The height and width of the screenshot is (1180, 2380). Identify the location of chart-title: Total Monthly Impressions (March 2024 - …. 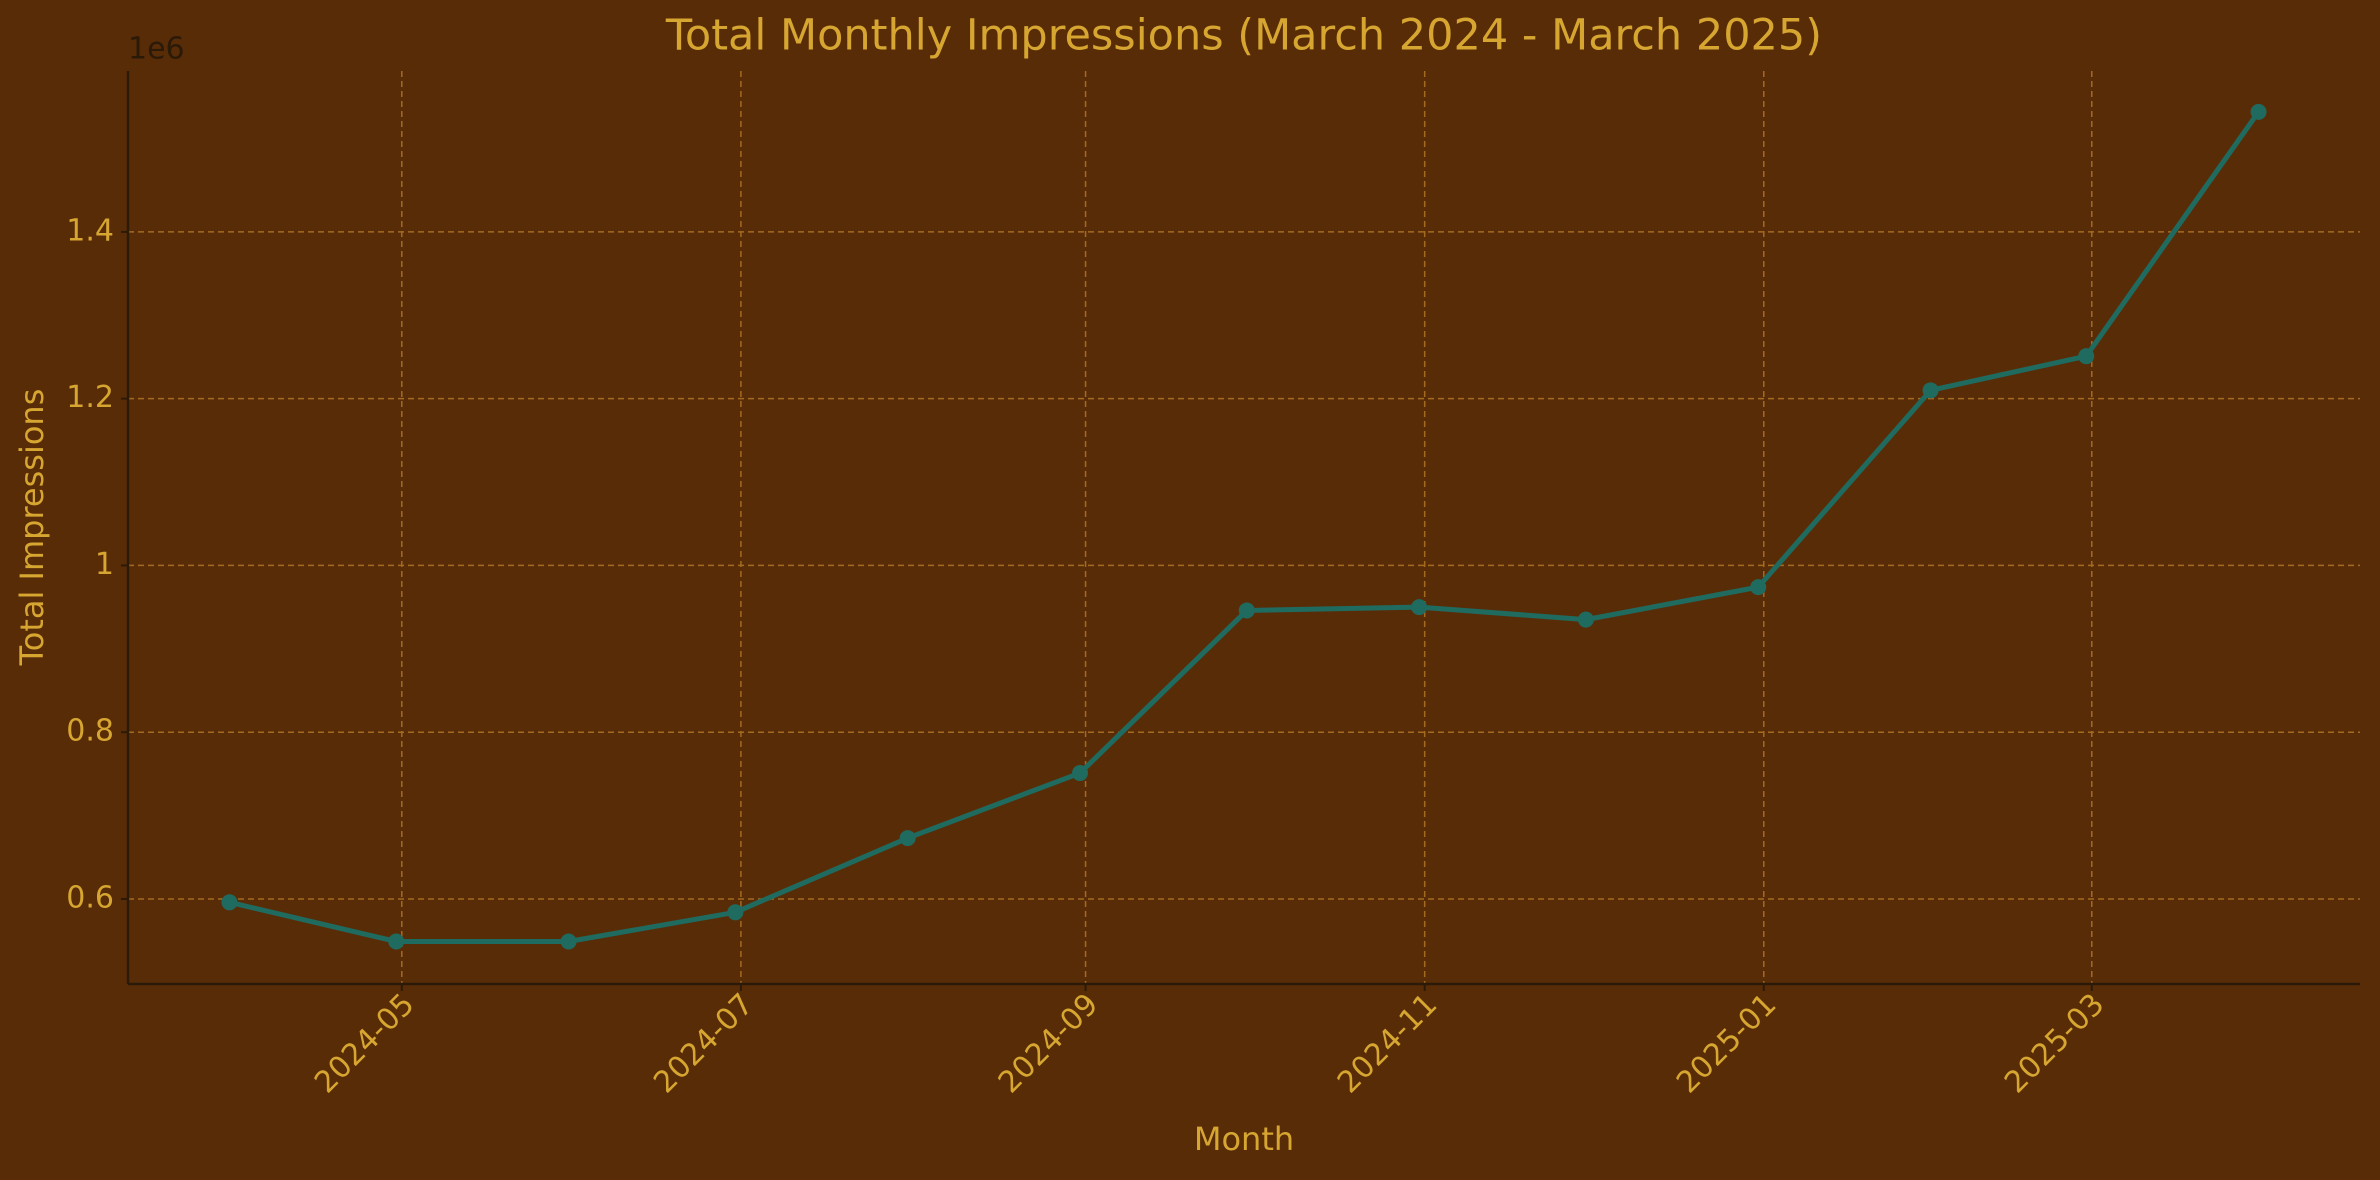
(1243, 36).